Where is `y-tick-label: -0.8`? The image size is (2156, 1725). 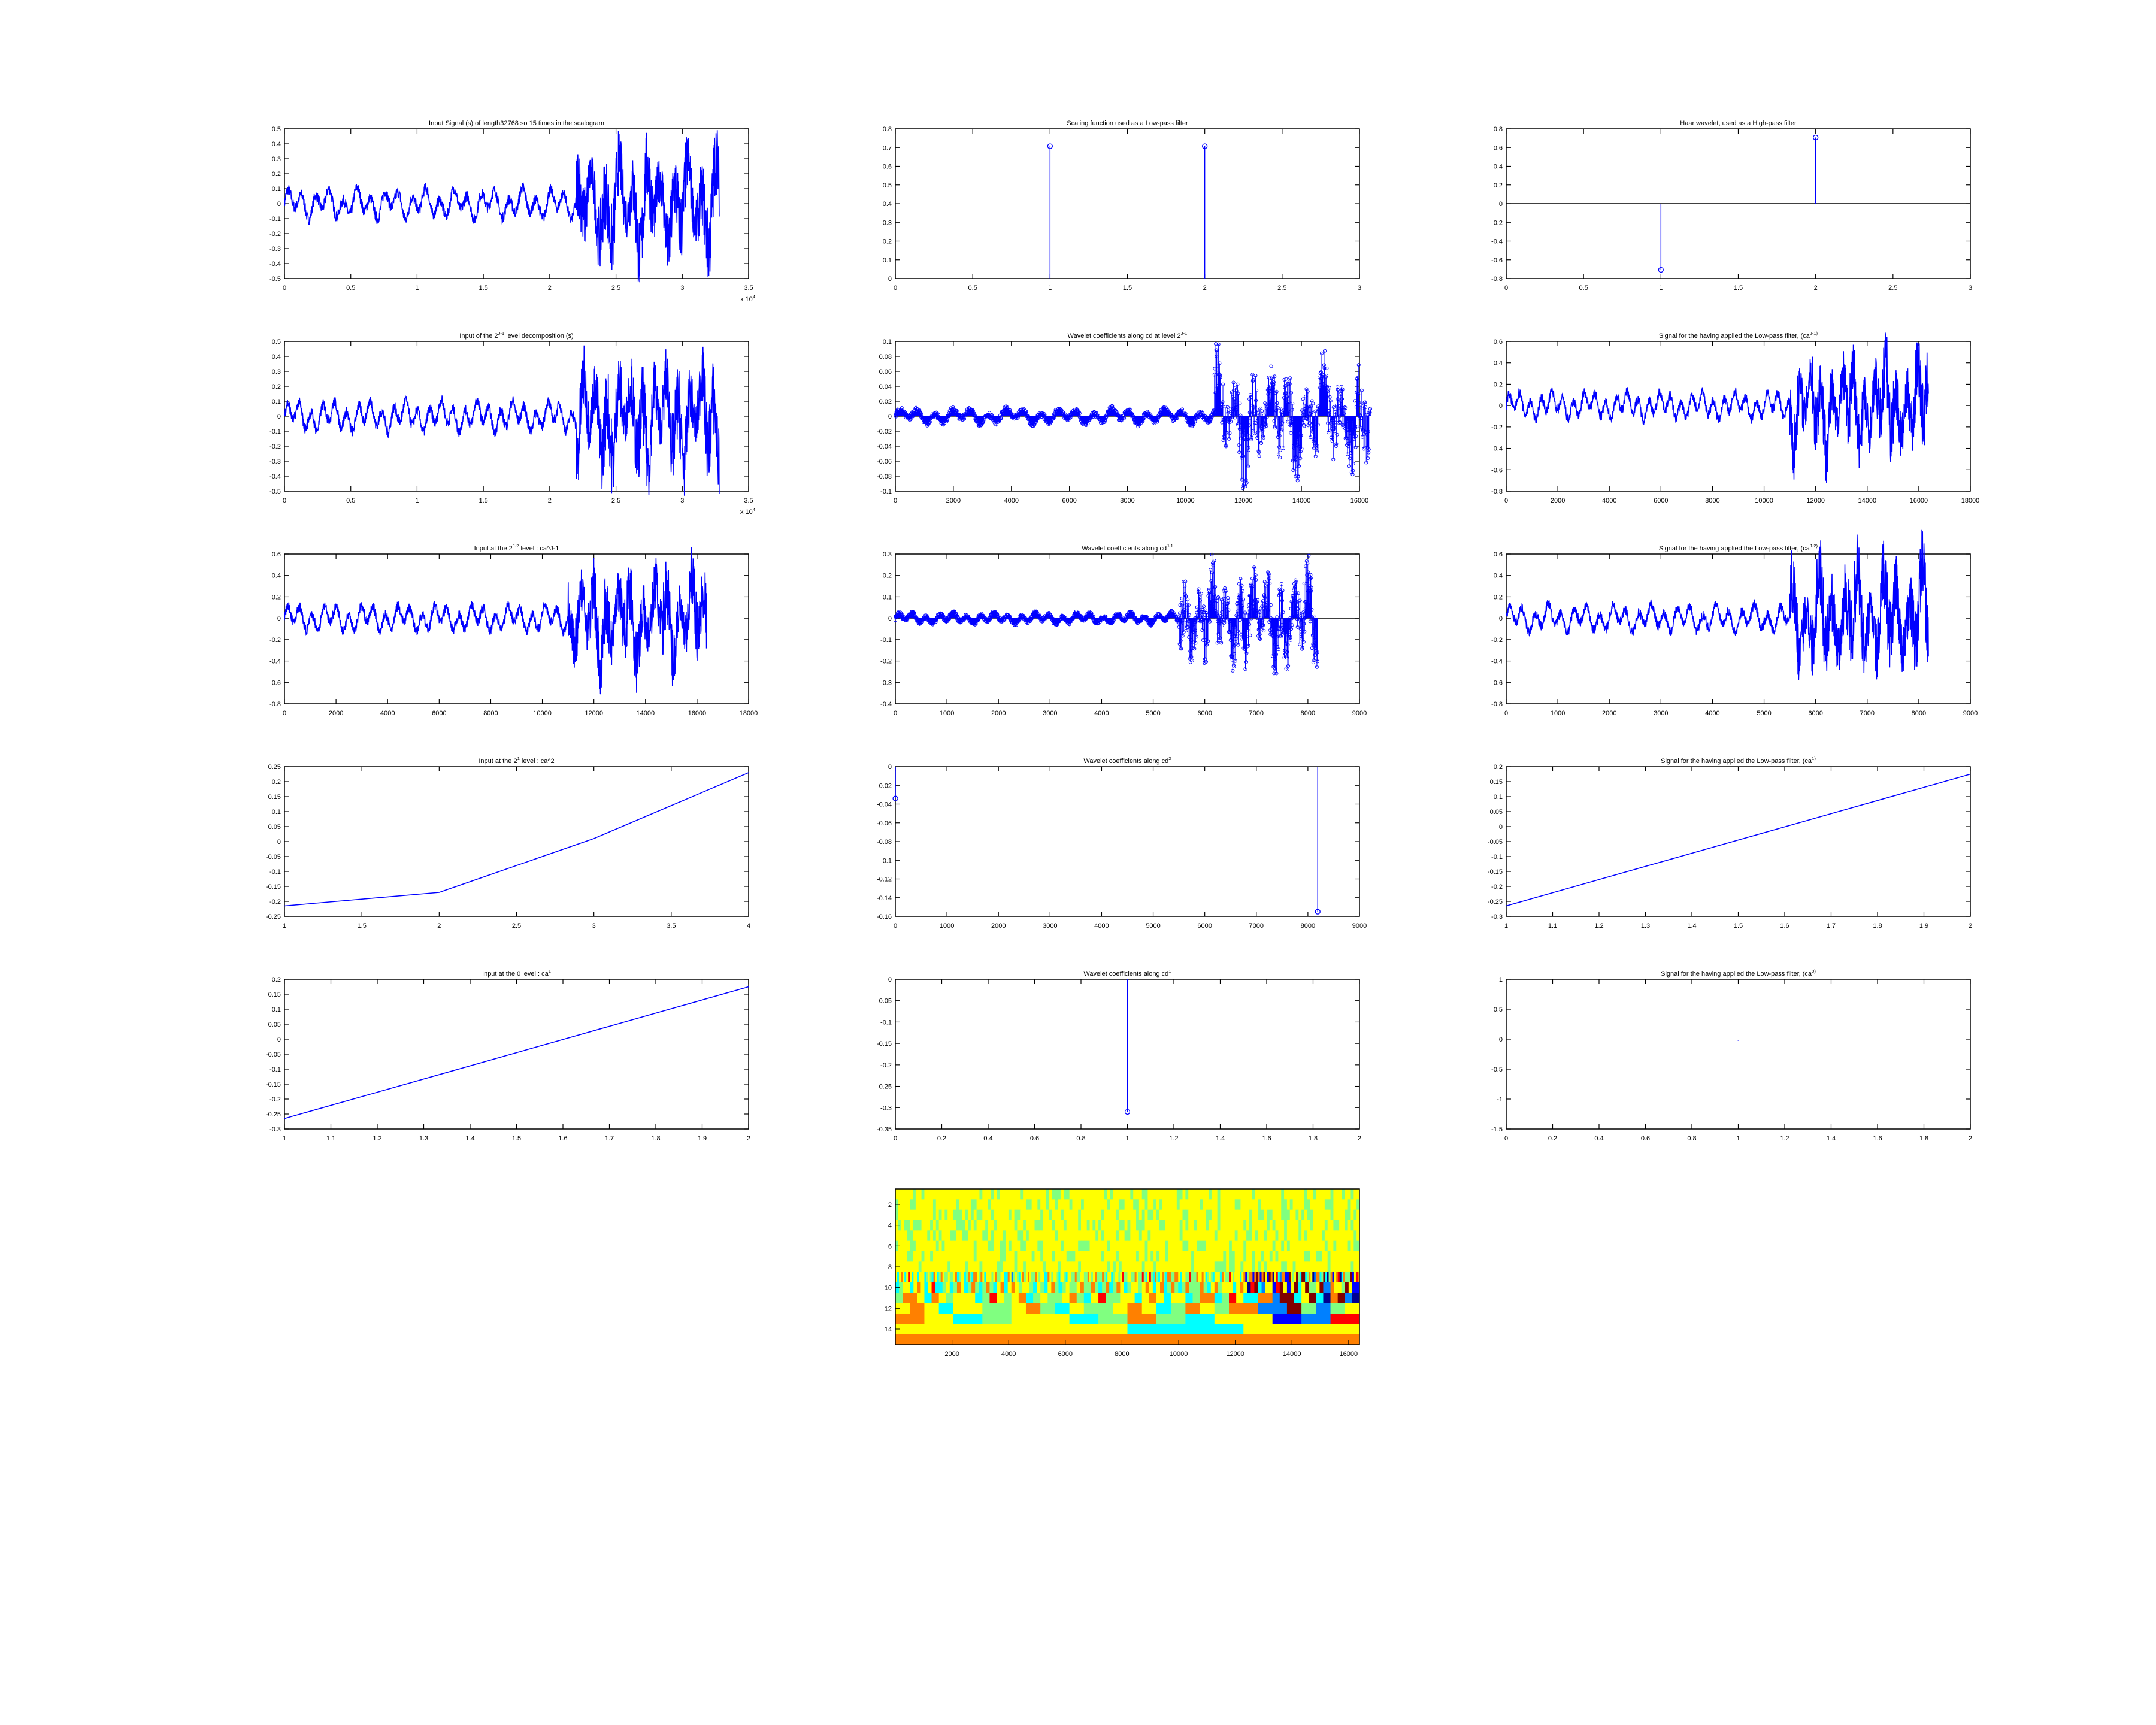 y-tick-label: -0.8 is located at coordinates (1497, 491).